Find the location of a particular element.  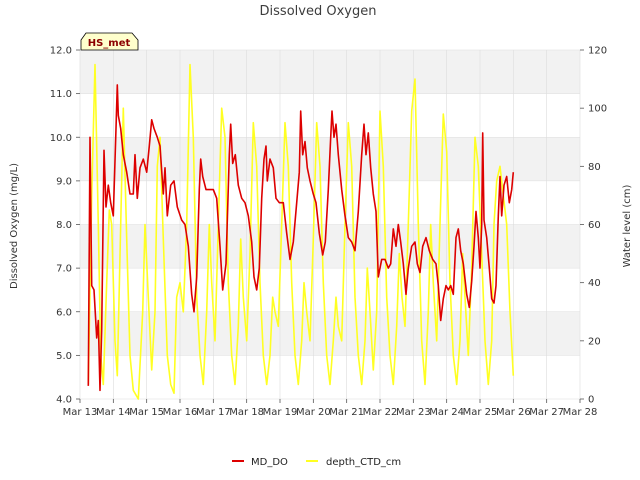

y2-tick-label: 80 is located at coordinates (594, 167).